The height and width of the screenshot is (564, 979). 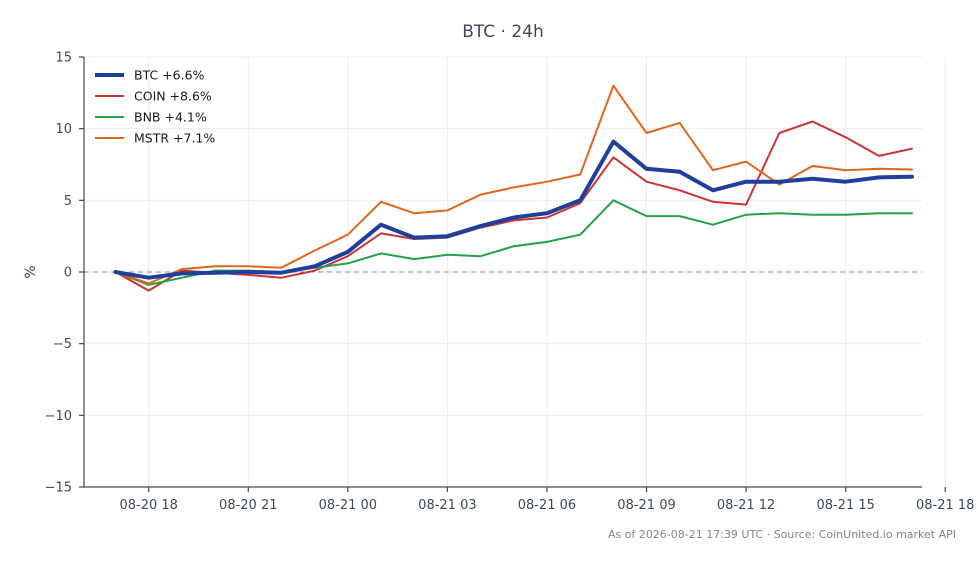 What do you see at coordinates (169, 75) in the screenshot?
I see `legend-label: BTC +6.6%` at bounding box center [169, 75].